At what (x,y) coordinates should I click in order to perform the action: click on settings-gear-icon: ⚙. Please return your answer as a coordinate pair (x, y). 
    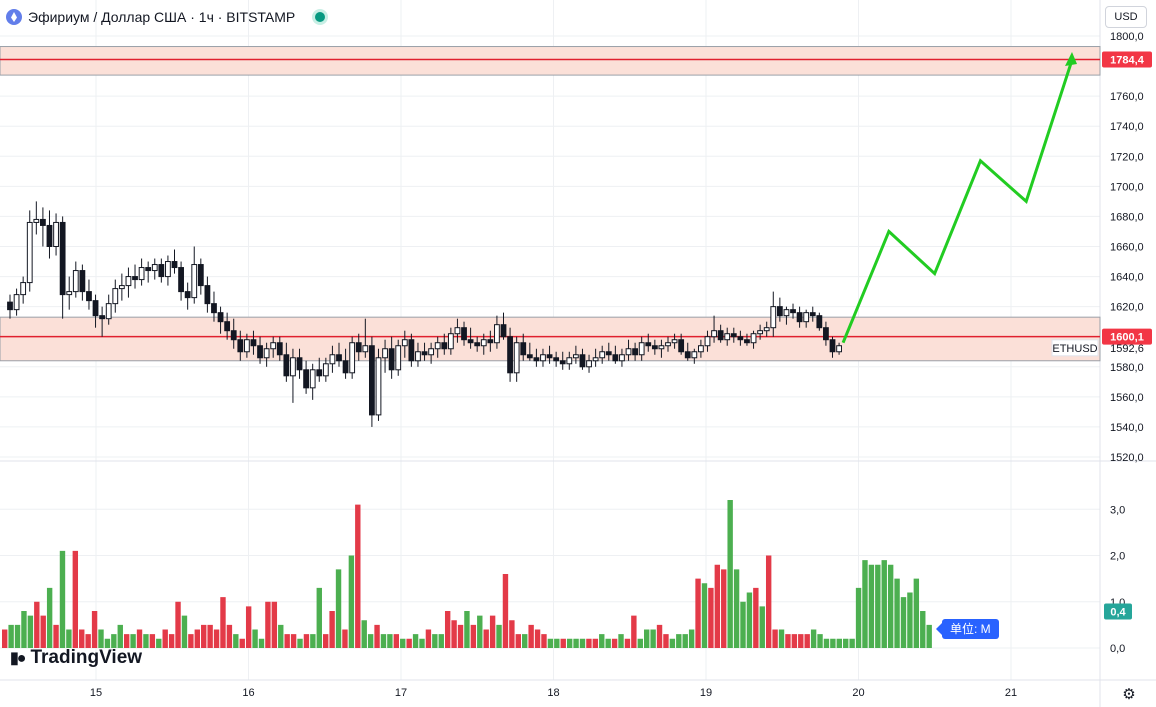
    Looking at the image, I should click on (1129, 694).